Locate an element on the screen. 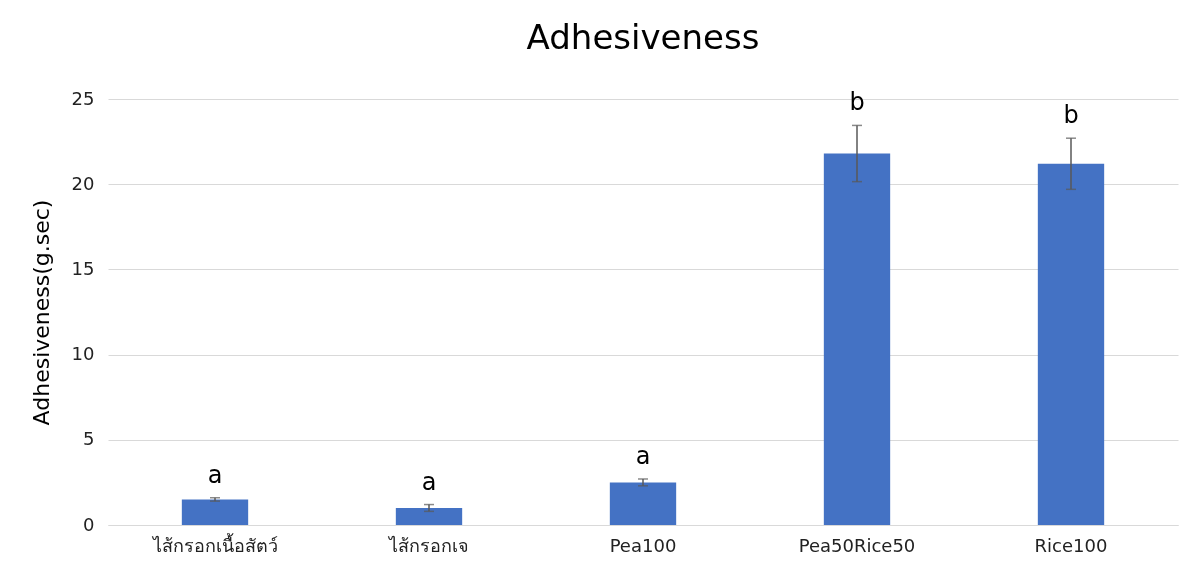 This screenshot has height=572, width=1201. y-tick-label: 20 is located at coordinates (83, 183).